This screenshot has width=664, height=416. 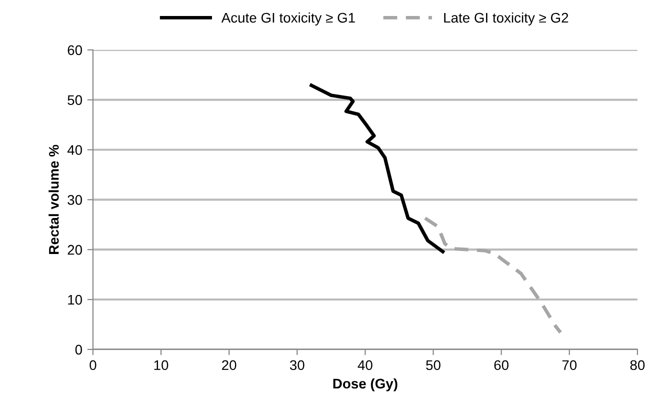 What do you see at coordinates (365, 365) in the screenshot?
I see `x-tick-label: 40` at bounding box center [365, 365].